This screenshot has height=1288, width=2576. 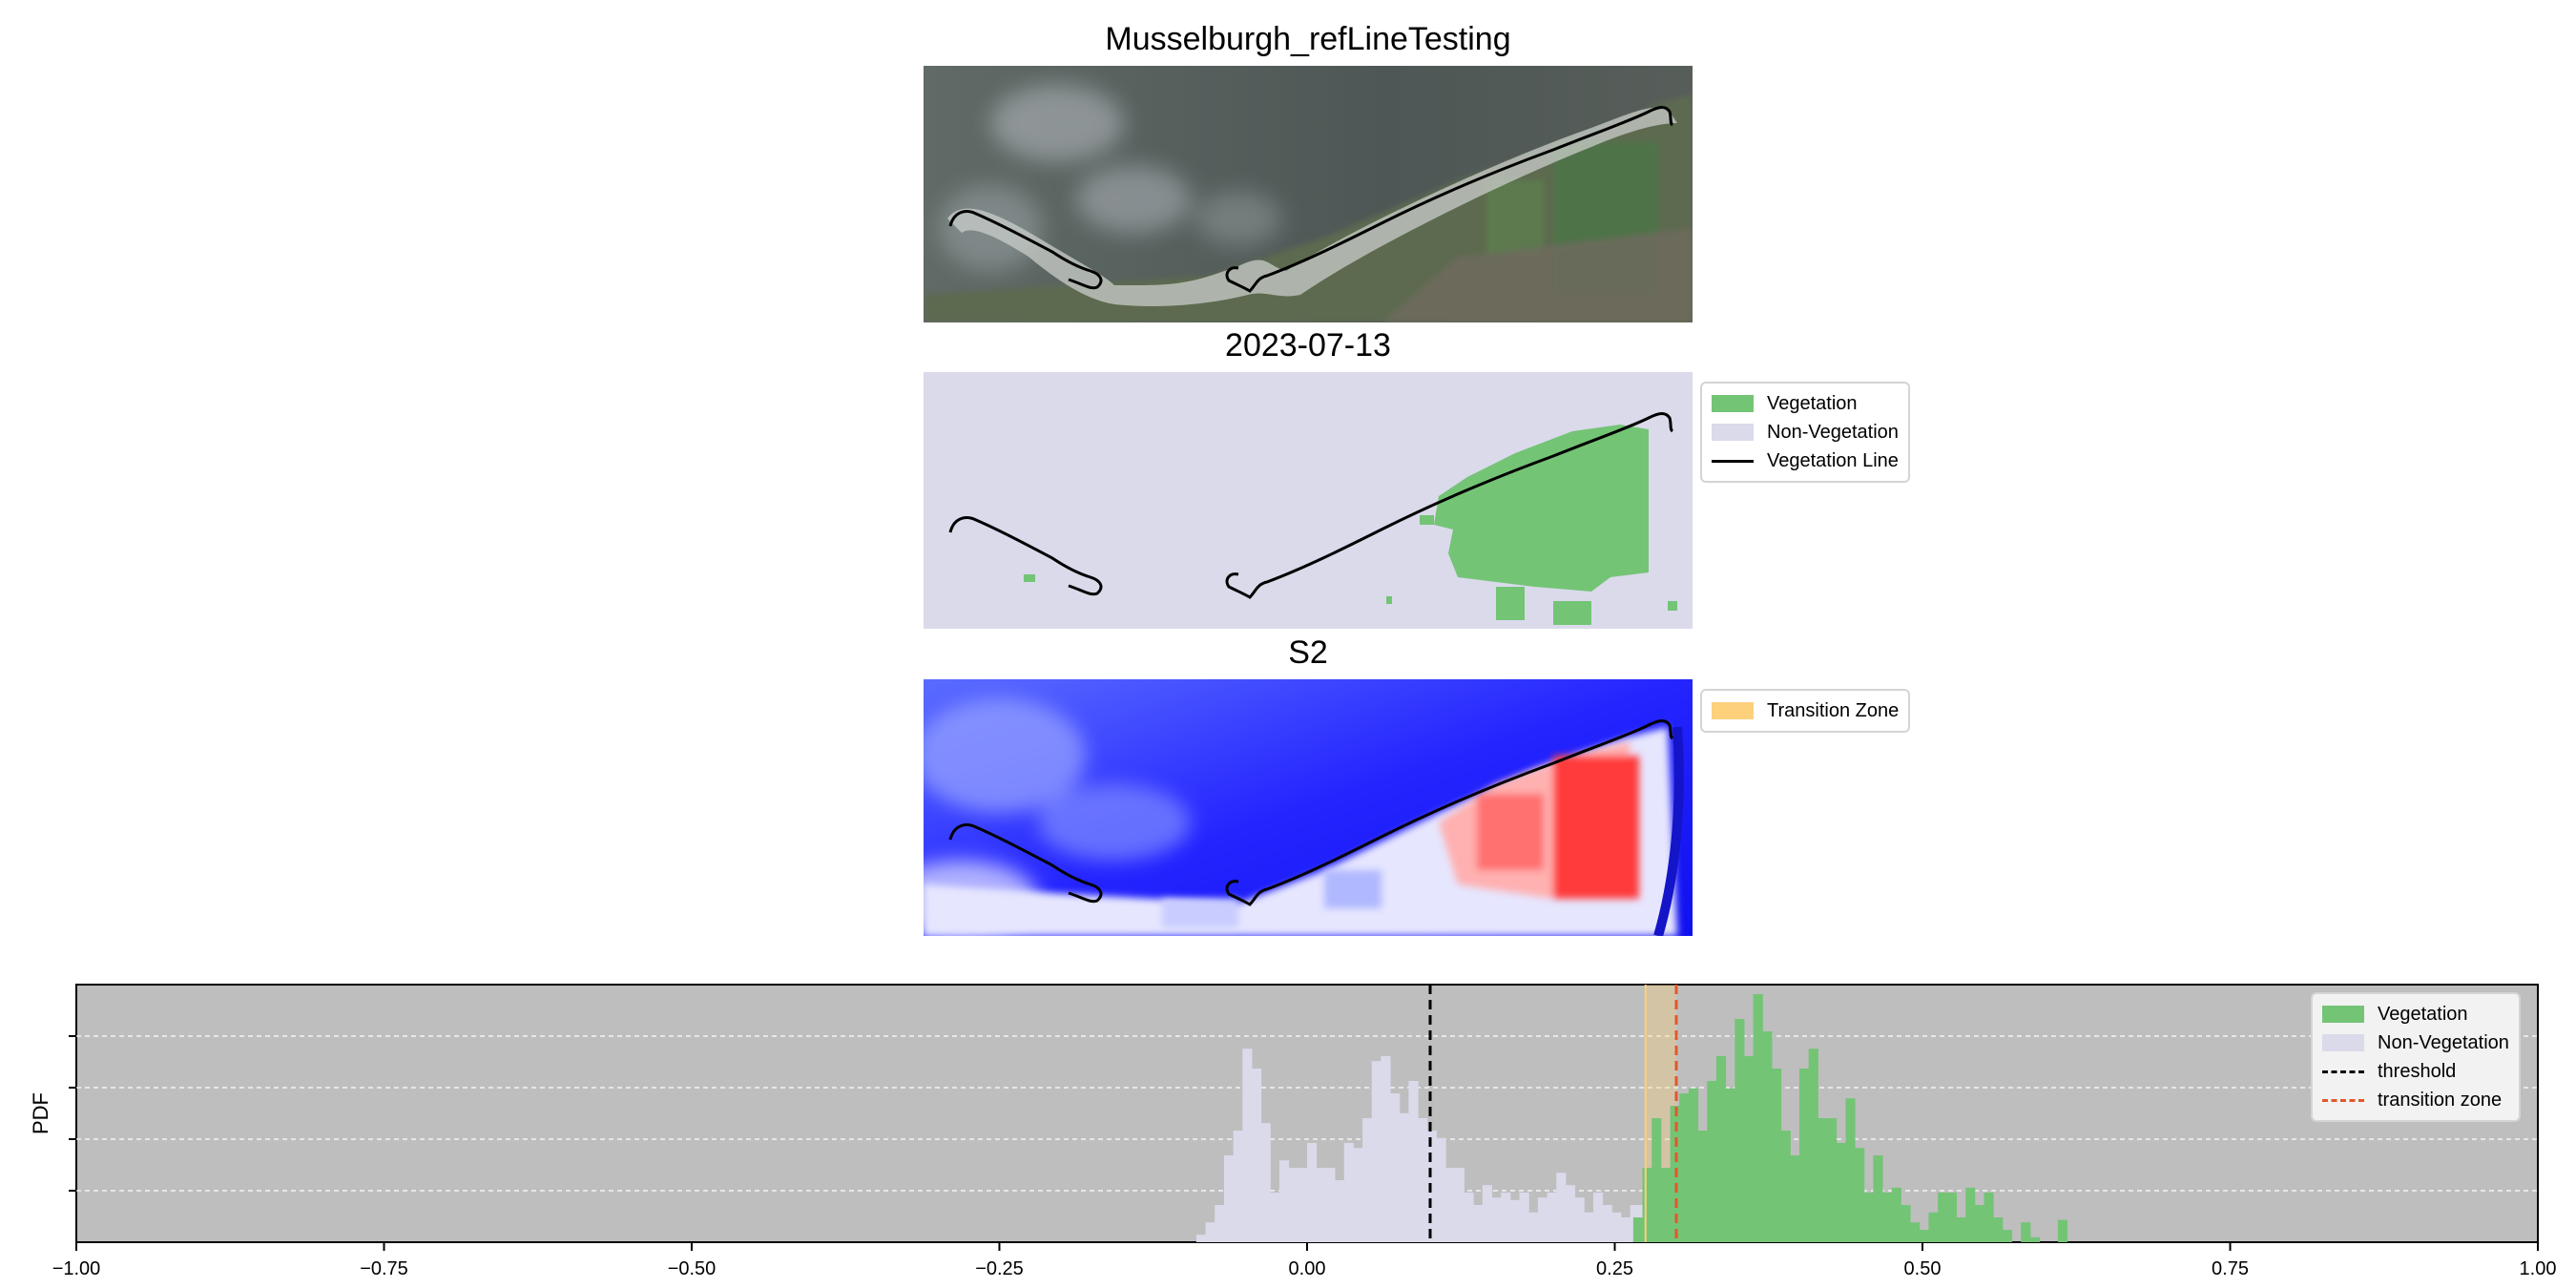 What do you see at coordinates (1833, 710) in the screenshot?
I see `legend-label: Transition Zone` at bounding box center [1833, 710].